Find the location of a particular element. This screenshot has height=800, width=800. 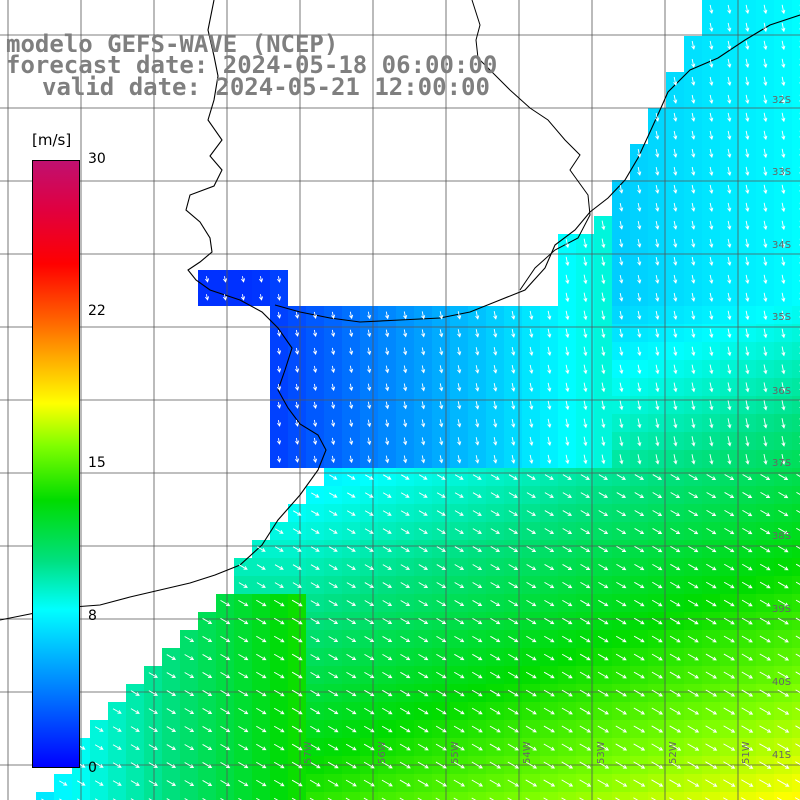

title-valid-date: valid date: 2024-05-21 12:00:00 is located at coordinates (266, 87).